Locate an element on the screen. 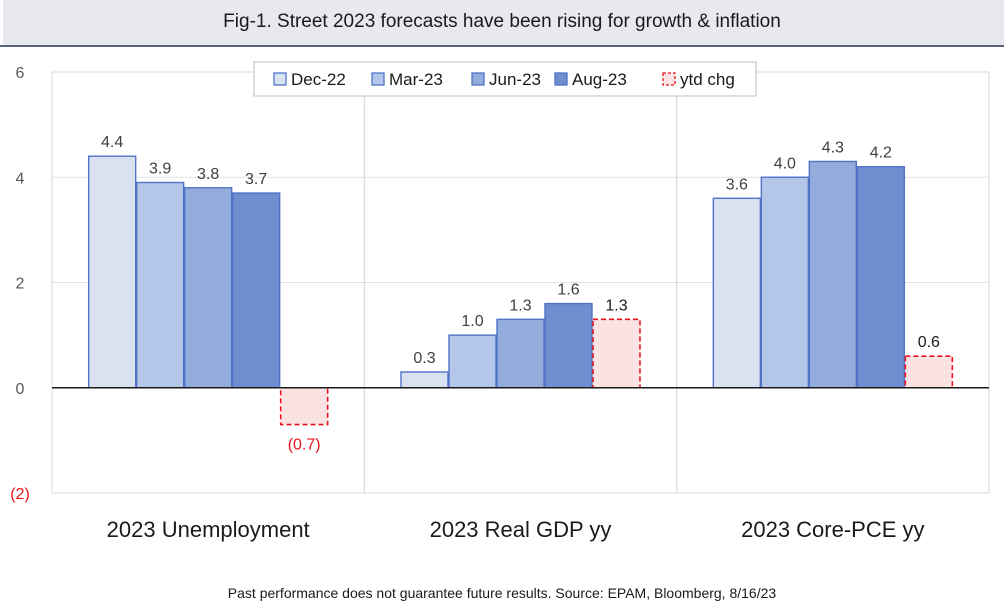  x-category-label: 2023 Core-PCE yy is located at coordinates (832, 529).